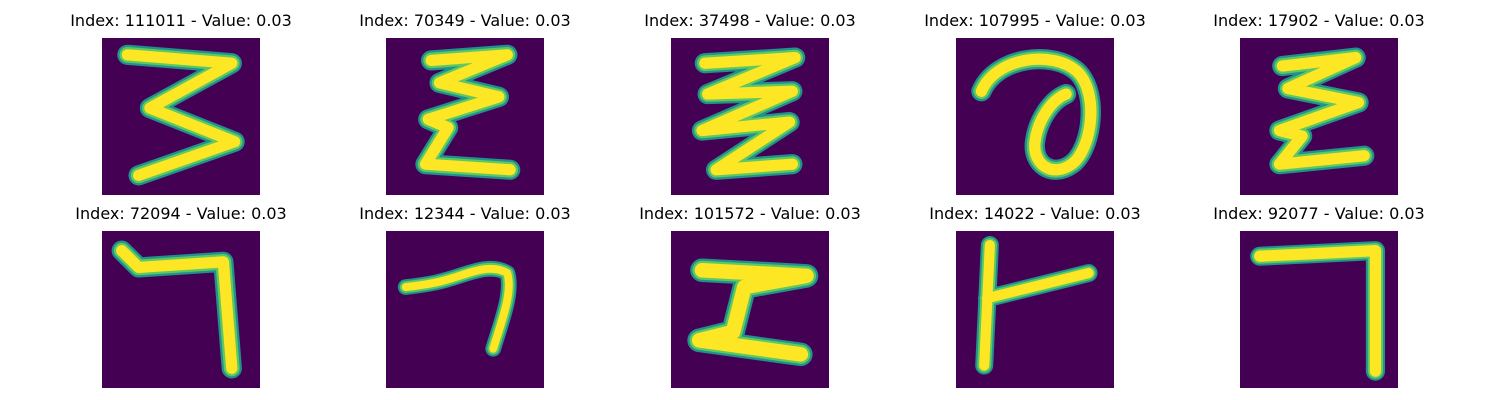  I want to click on panel-title: Index: 12344 - Value: 0.03, so click(465, 213).